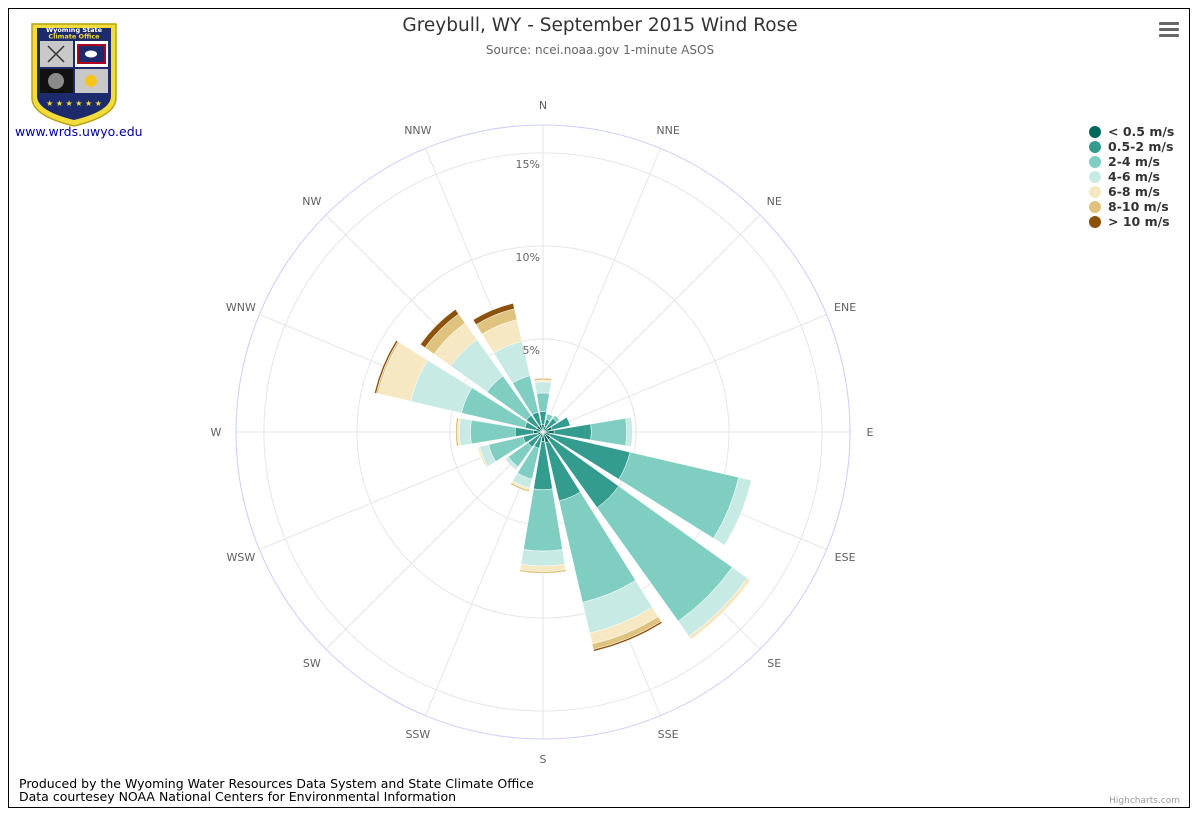  Describe the element at coordinates (1141, 146) in the screenshot. I see `legend-label: 0.5-2 m/s` at that location.